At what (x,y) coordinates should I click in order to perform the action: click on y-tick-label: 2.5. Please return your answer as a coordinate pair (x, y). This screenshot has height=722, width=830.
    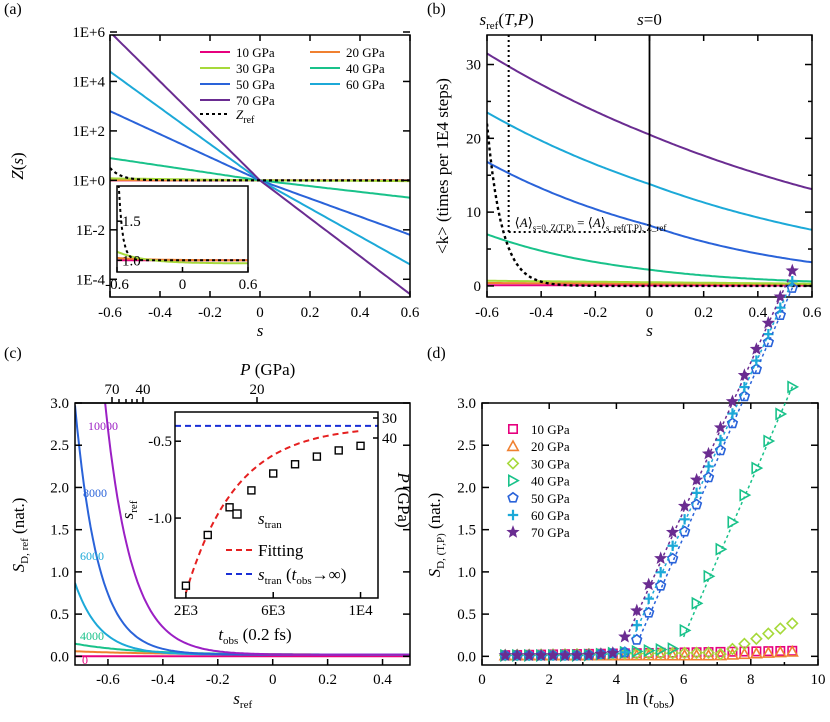
    Looking at the image, I should click on (466, 446).